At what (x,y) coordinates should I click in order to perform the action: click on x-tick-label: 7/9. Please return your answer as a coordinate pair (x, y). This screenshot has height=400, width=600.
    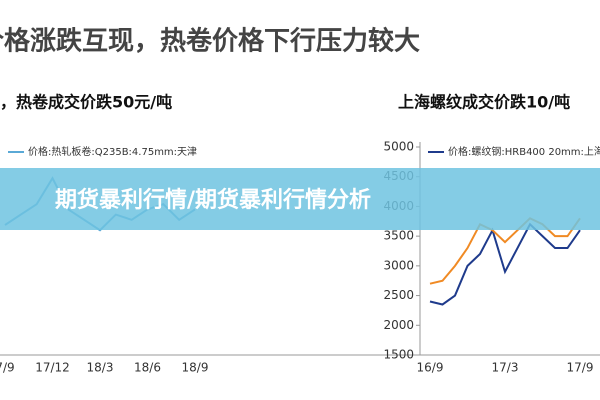
    Looking at the image, I should click on (7, 368).